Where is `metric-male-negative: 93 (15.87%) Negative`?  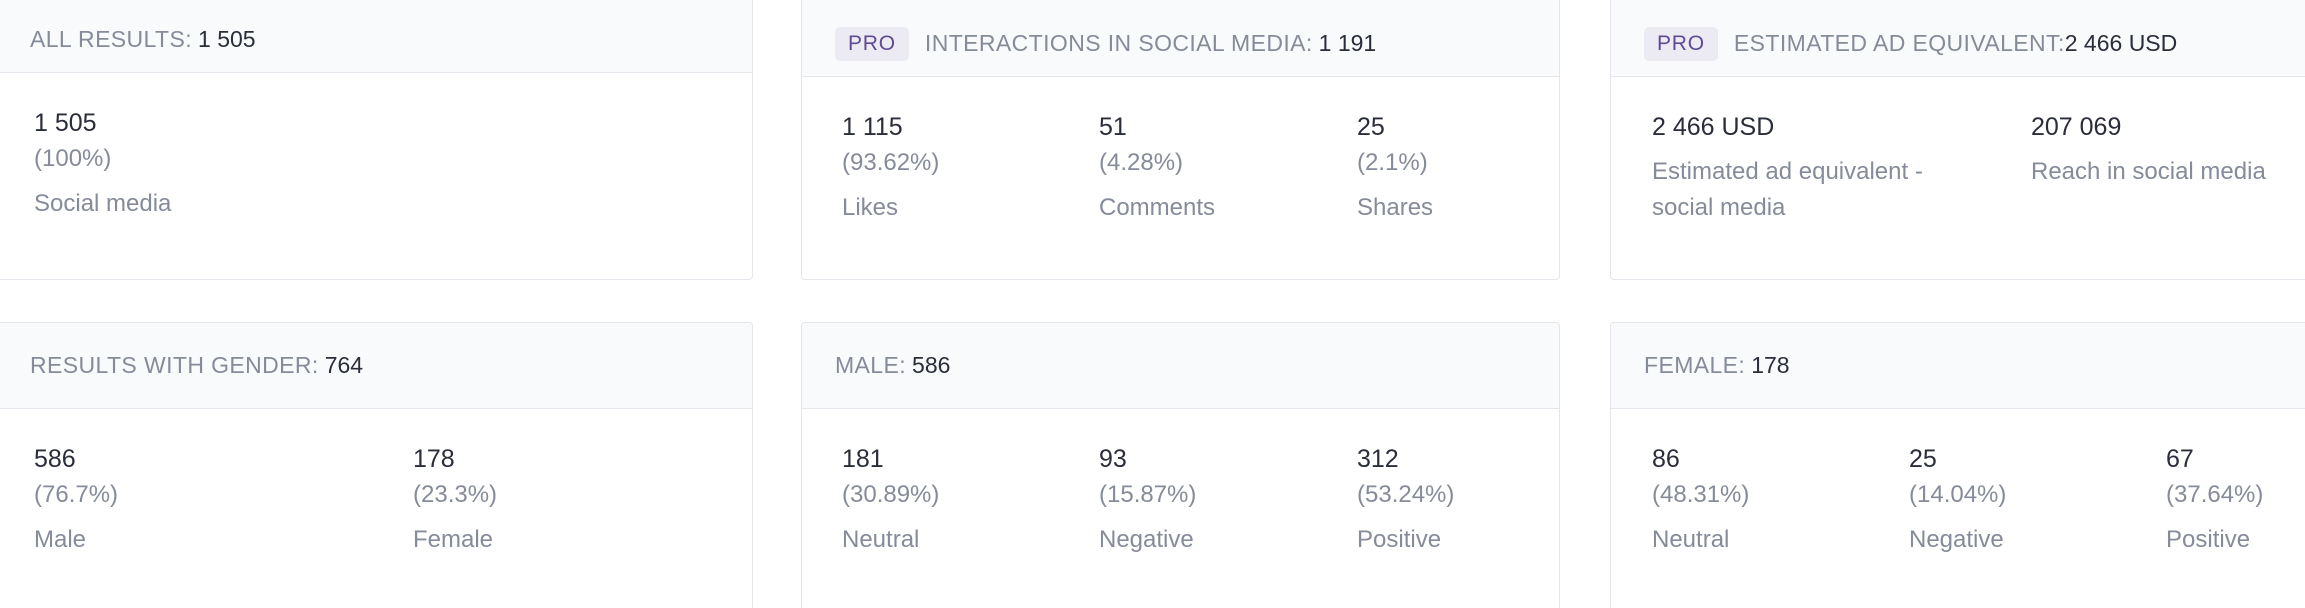
metric-male-negative: 93 (15.87%) Negative is located at coordinates (1147, 501).